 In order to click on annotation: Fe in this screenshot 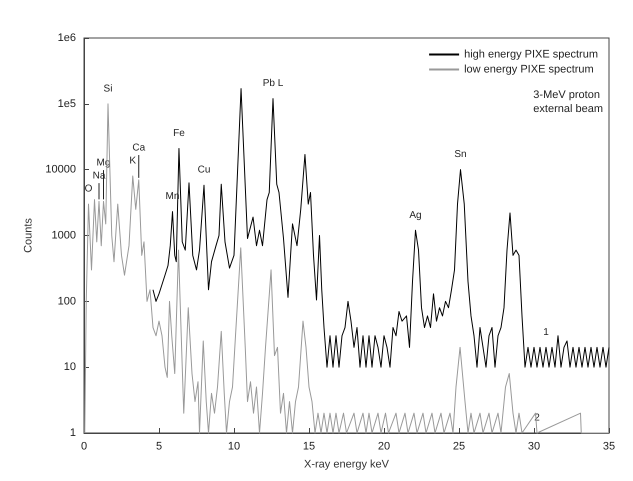, I will do `click(179, 133)`.